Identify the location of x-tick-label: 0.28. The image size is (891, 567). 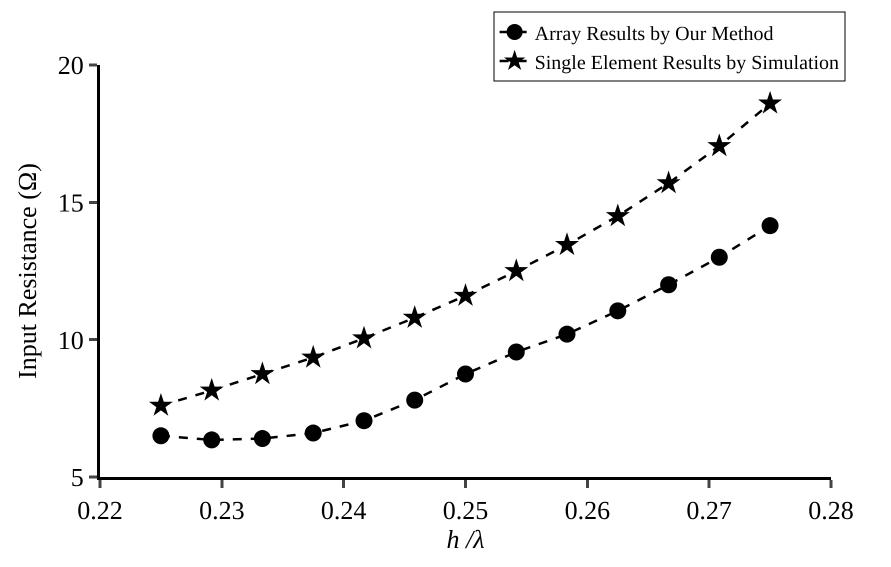
(831, 511).